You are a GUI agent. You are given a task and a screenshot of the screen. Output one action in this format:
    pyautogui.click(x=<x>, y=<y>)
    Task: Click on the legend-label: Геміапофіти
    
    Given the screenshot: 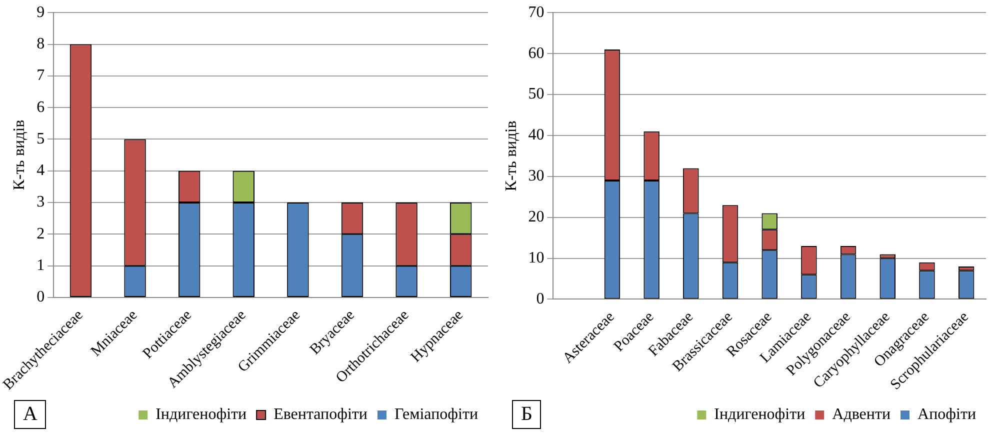 What is the action you would take?
    pyautogui.click(x=436, y=415)
    